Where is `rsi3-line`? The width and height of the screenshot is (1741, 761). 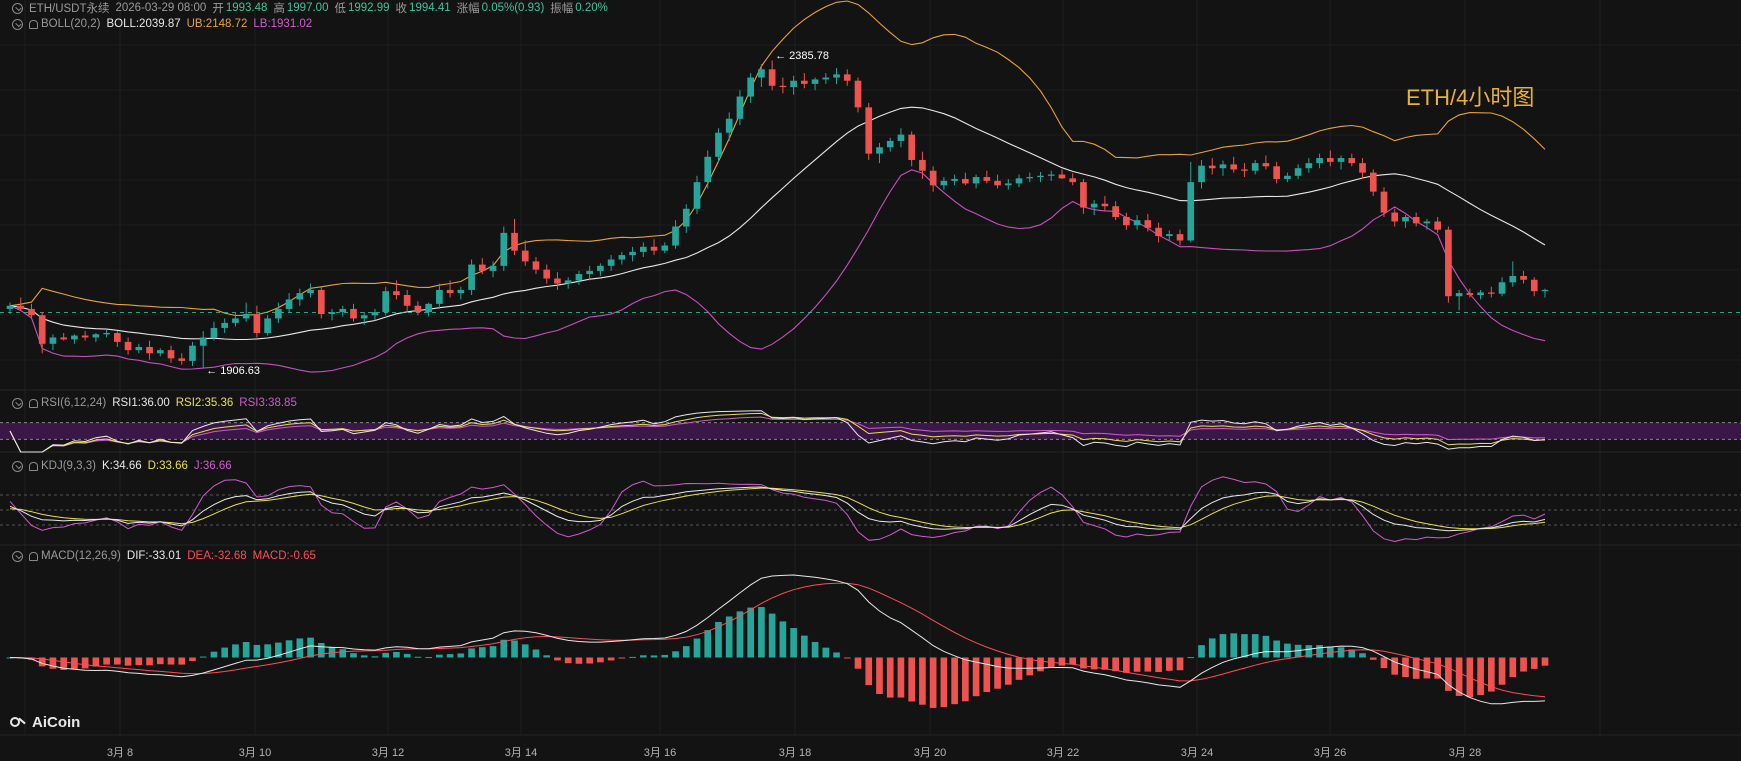
rsi3-line is located at coordinates (777, 434).